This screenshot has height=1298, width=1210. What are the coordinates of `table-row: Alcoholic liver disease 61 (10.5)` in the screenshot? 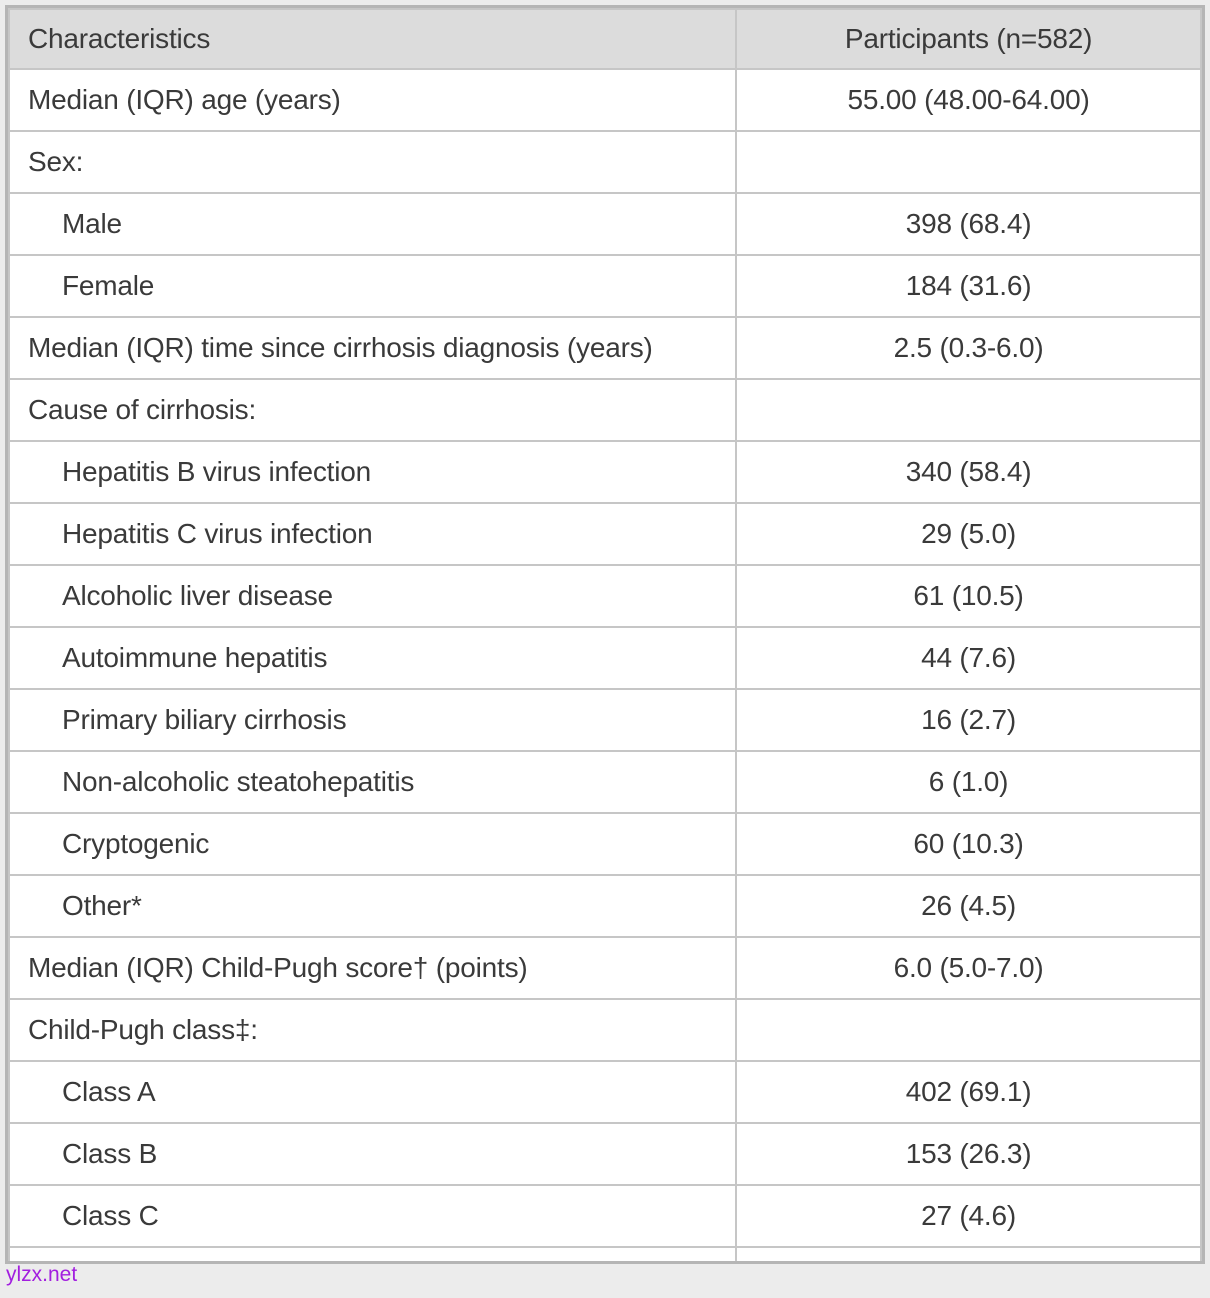 It's located at (604, 596).